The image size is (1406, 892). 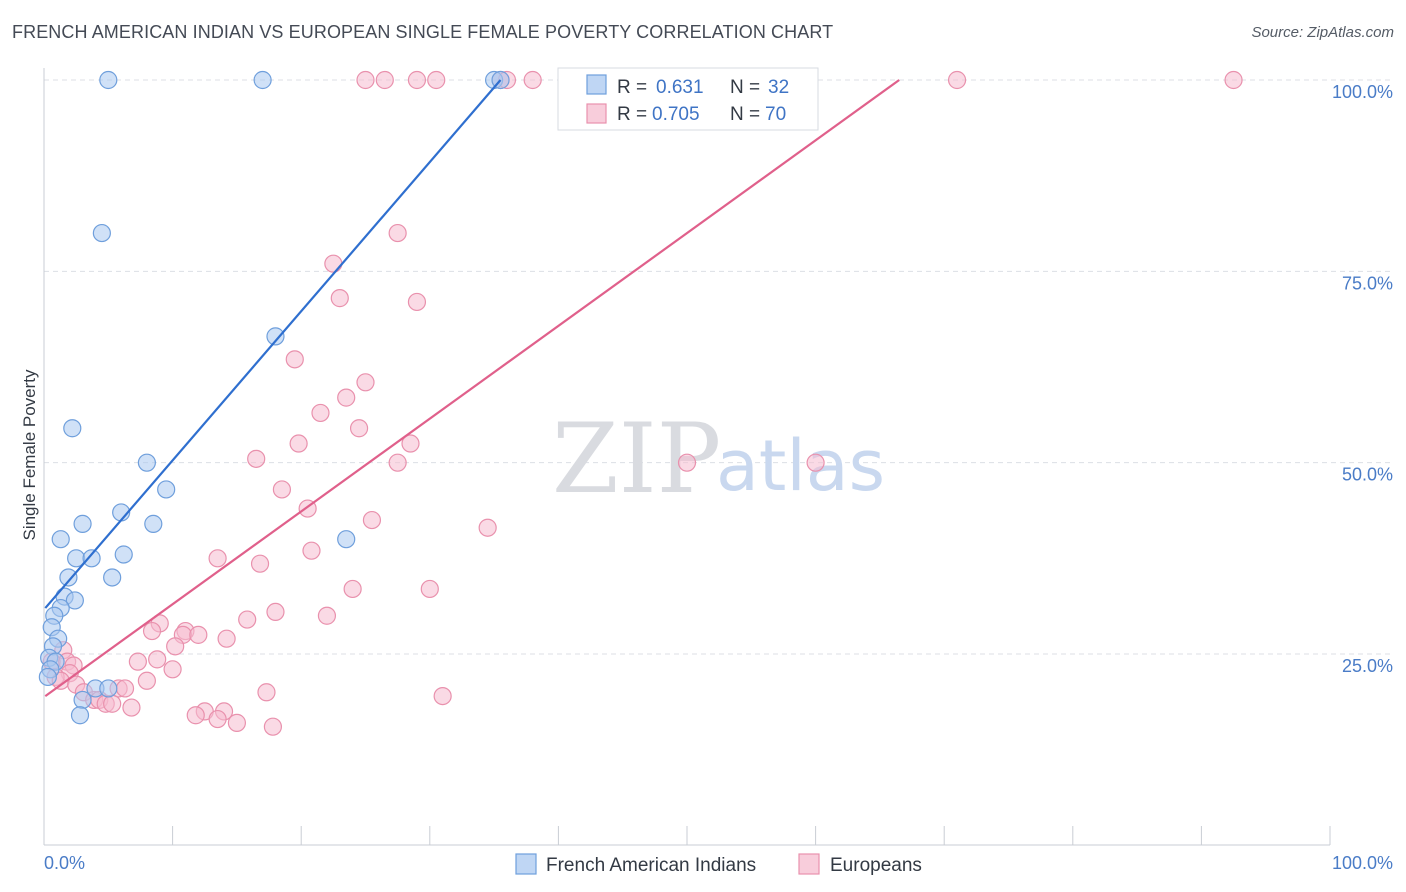 I want to click on y-axis-title: Single Female Poverty, so click(x=29, y=455).